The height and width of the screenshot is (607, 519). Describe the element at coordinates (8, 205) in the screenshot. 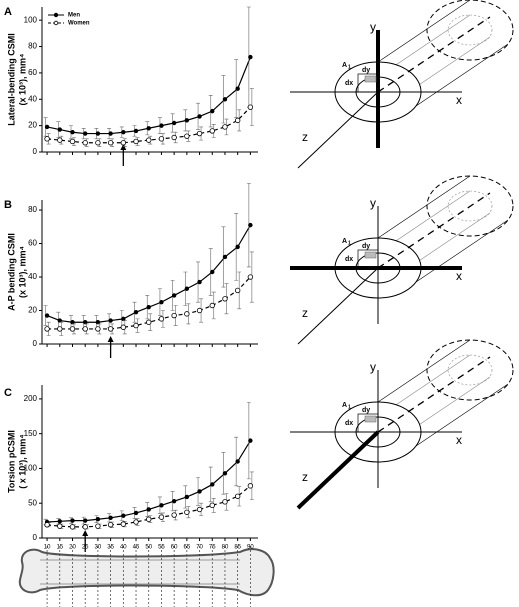

I see `panel-label: B` at that location.